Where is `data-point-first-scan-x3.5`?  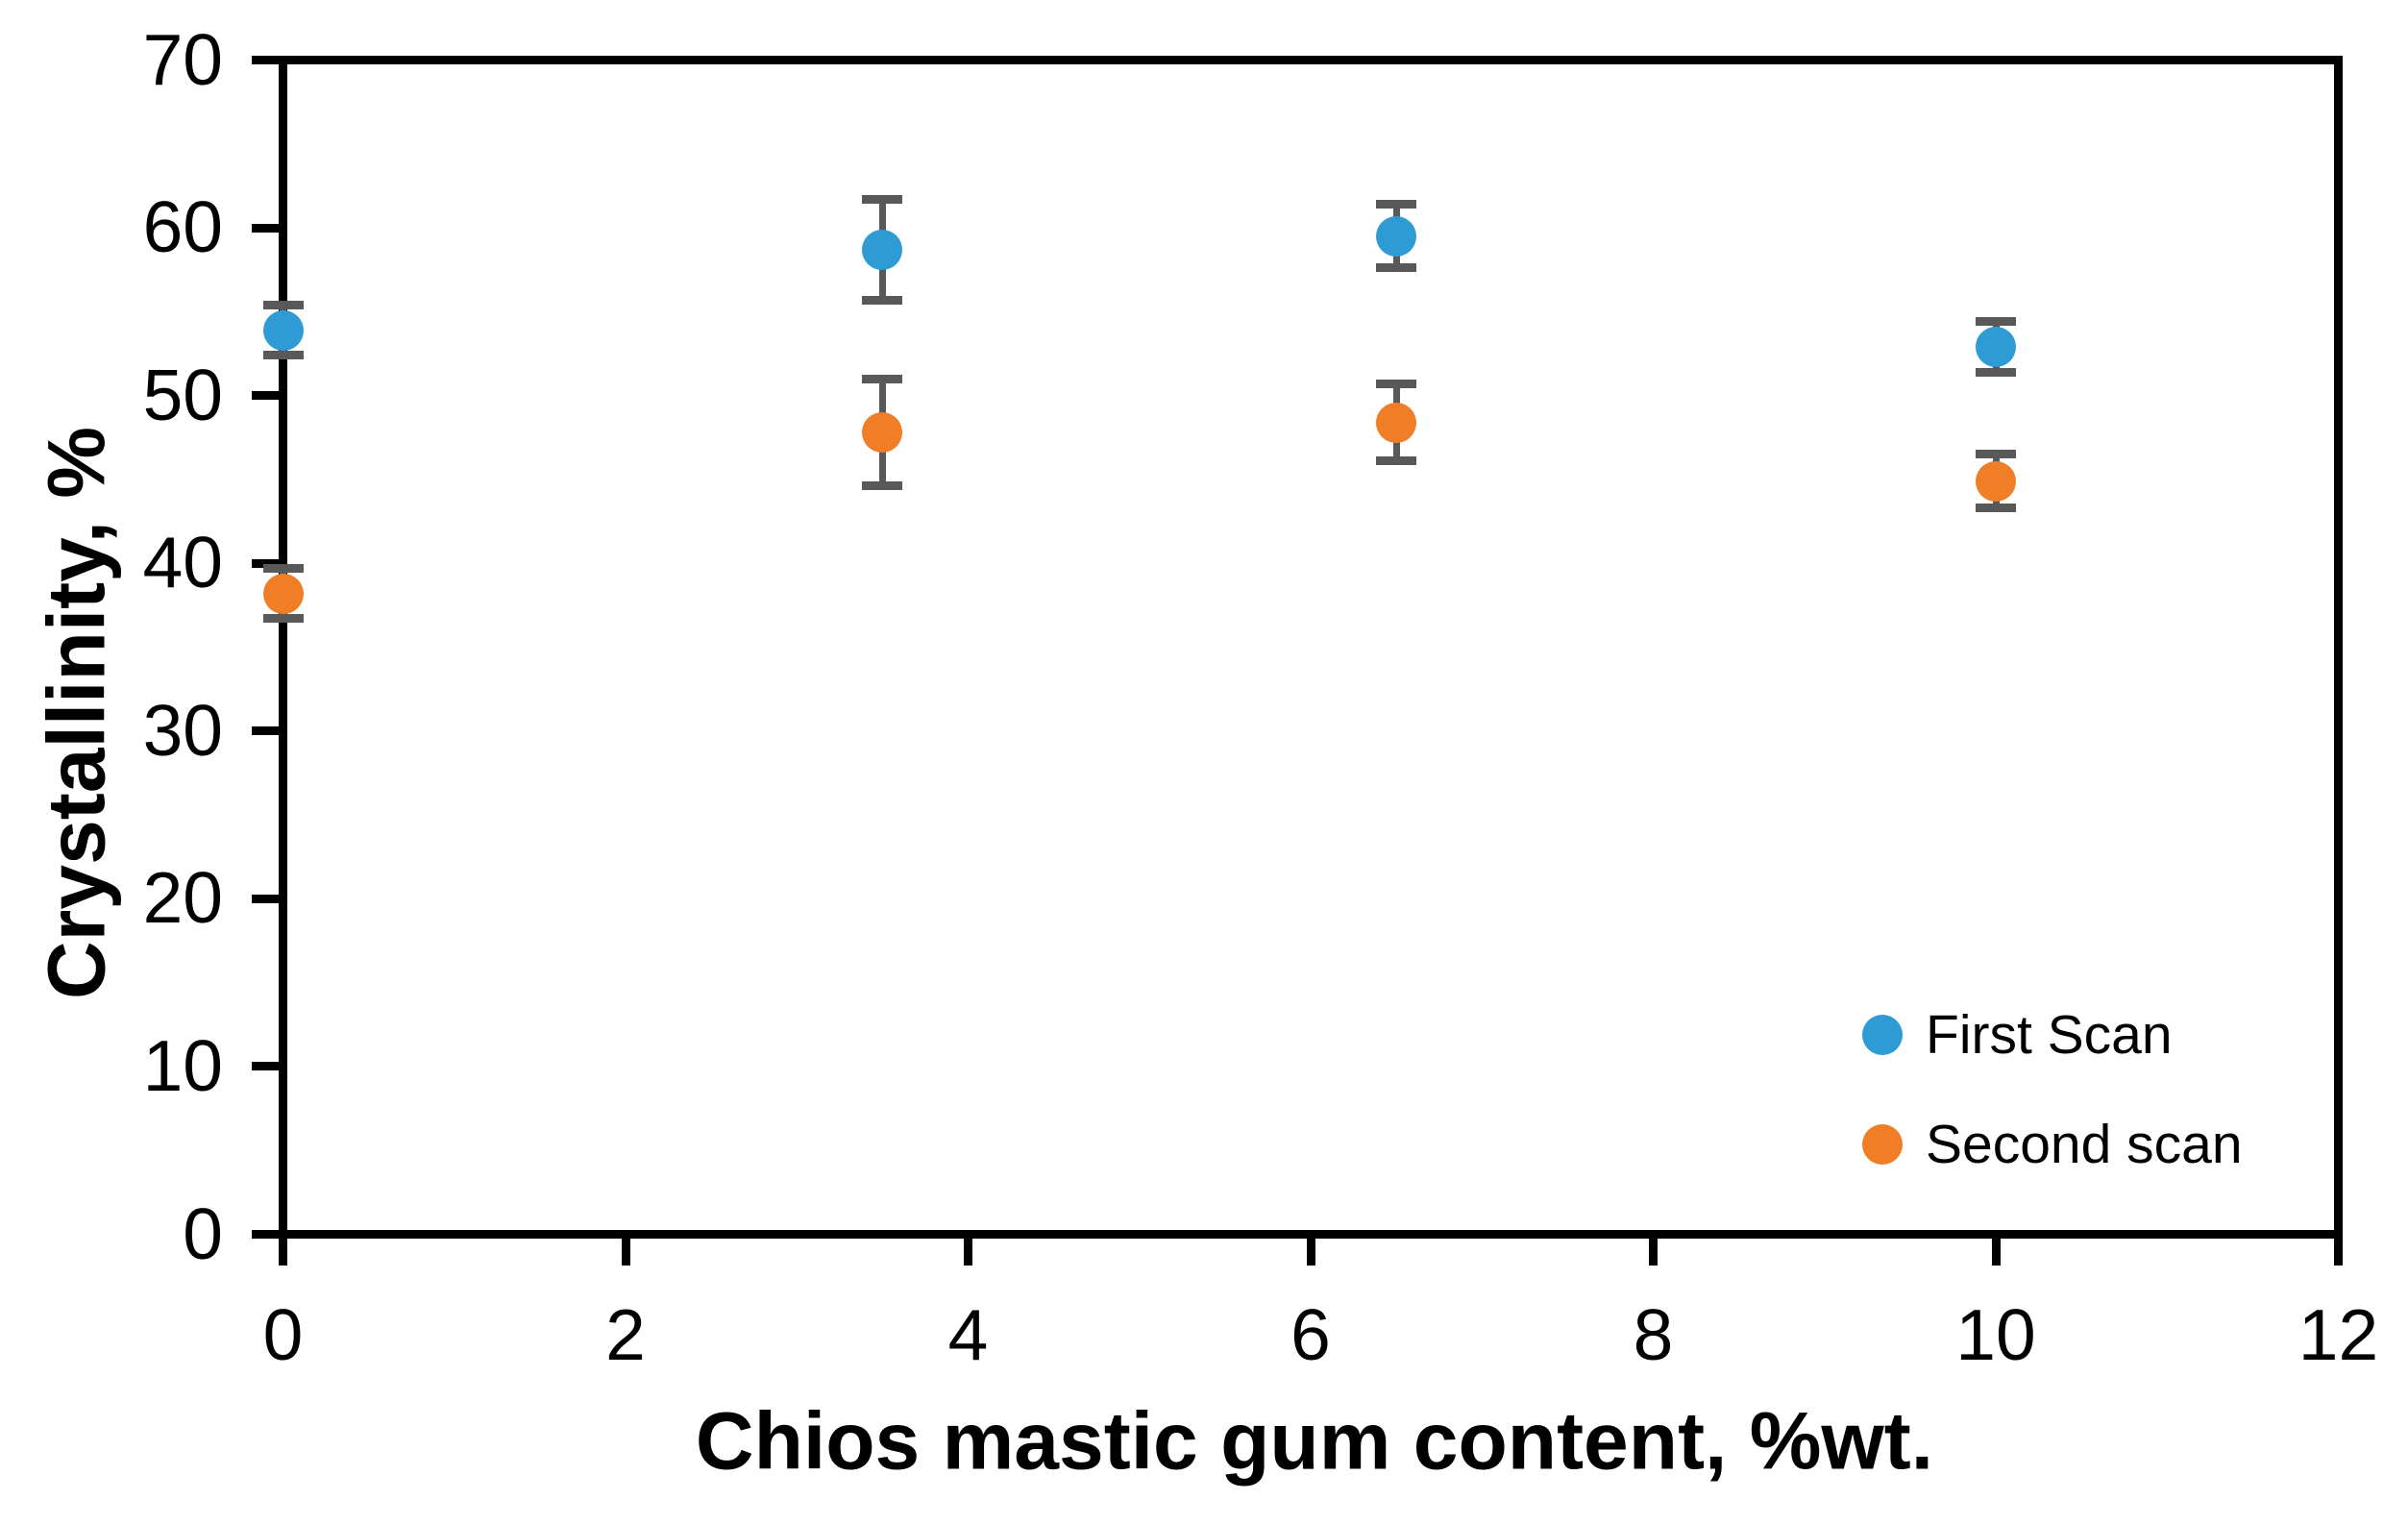 data-point-first-scan-x3.5 is located at coordinates (882, 250).